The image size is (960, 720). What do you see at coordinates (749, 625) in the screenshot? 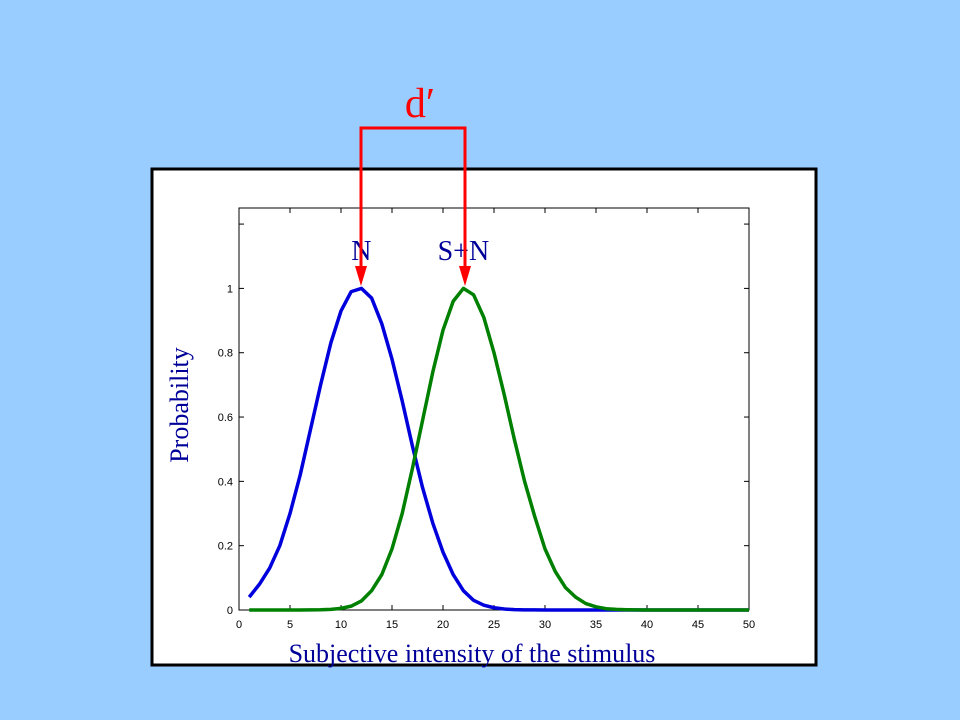
I see `x-tick-label: 50` at bounding box center [749, 625].